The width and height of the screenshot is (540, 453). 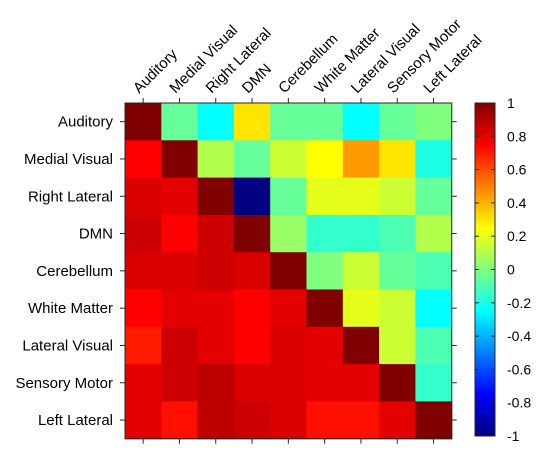 I want to click on row-label: Sensory Motor, so click(x=64, y=383).